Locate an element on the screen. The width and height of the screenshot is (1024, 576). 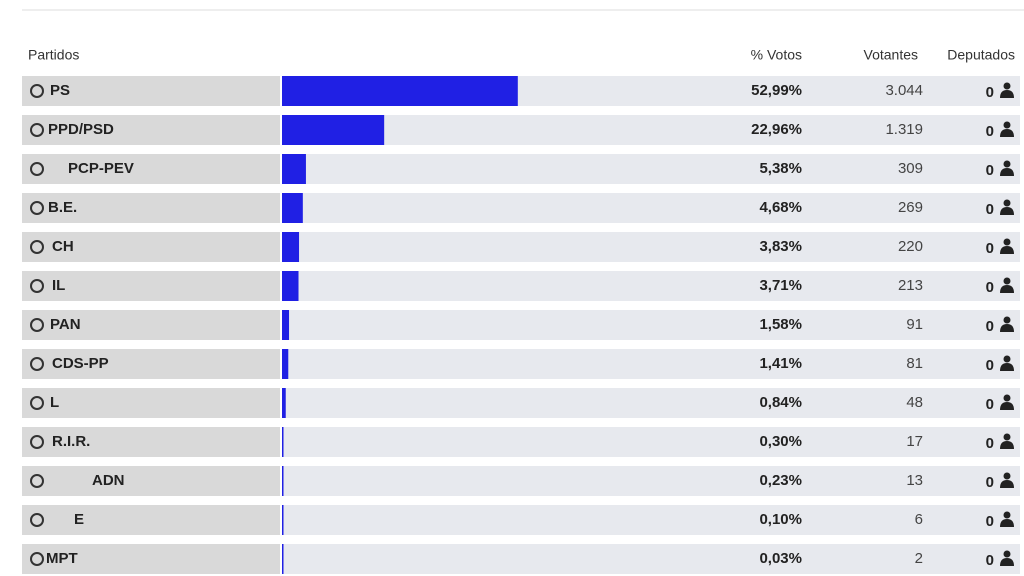
header-votes: Votantes is located at coordinates (891, 55).